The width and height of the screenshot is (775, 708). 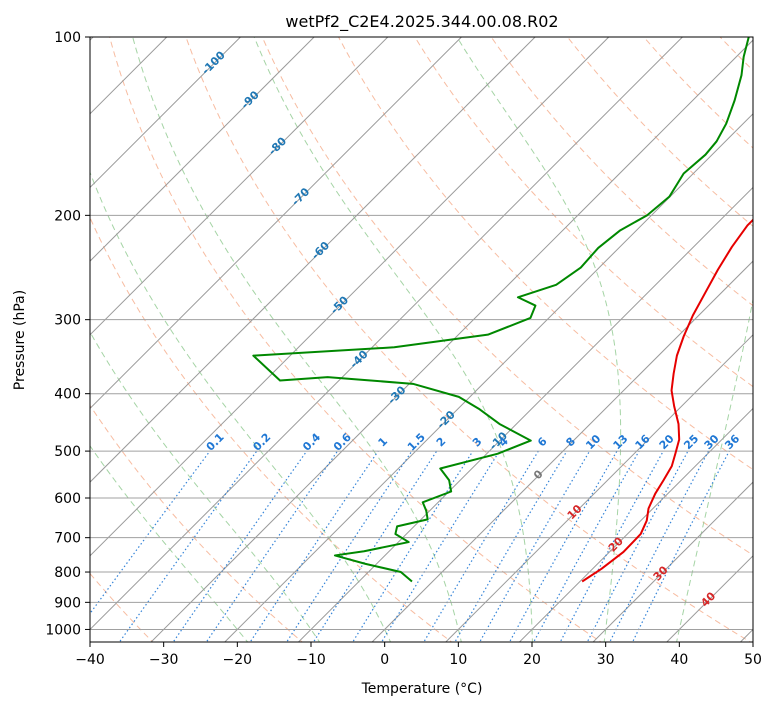 I want to click on mixing-ratio-label-15: 25, so click(x=691, y=442).